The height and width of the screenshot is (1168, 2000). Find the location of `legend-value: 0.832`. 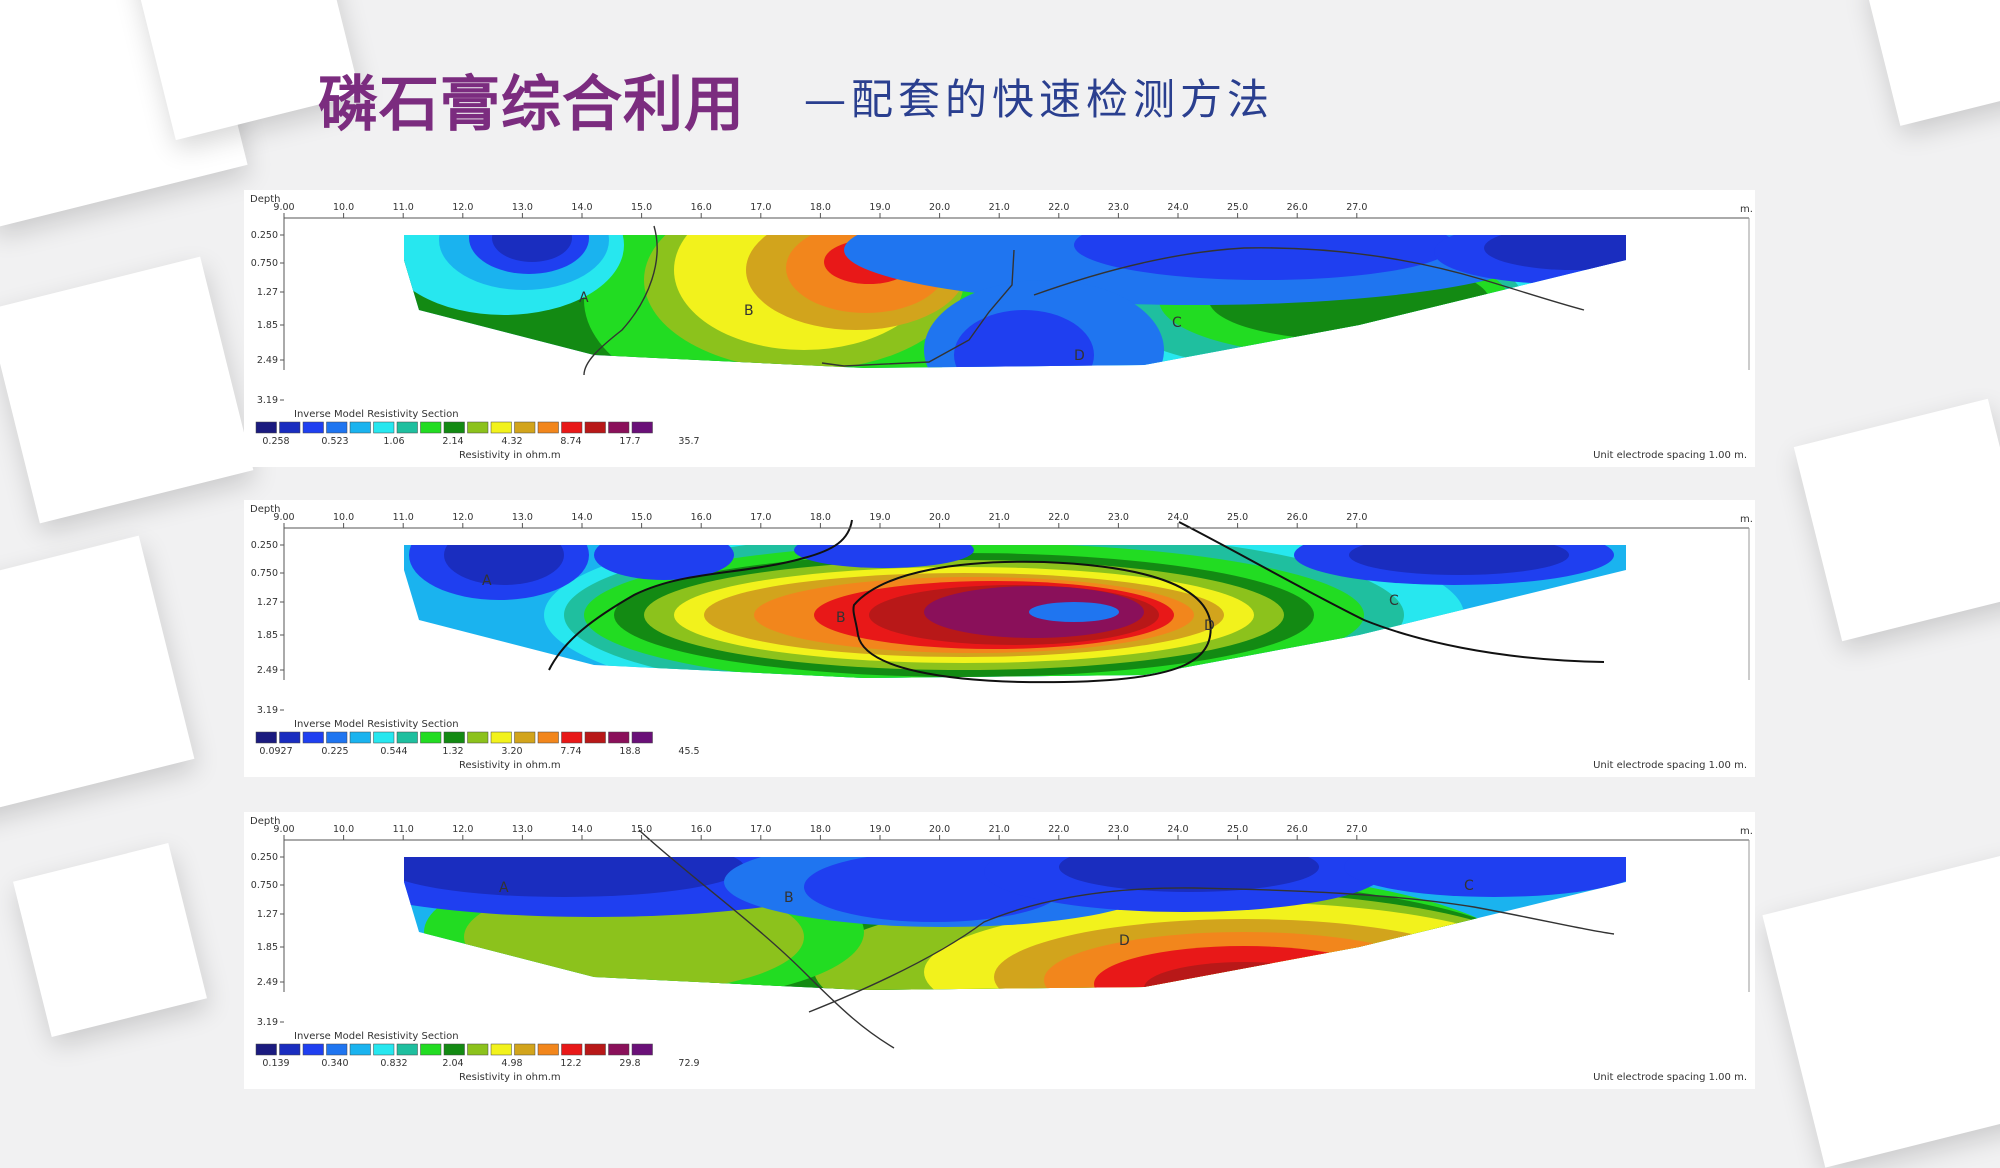

legend-value: 0.832 is located at coordinates (393, 1063).